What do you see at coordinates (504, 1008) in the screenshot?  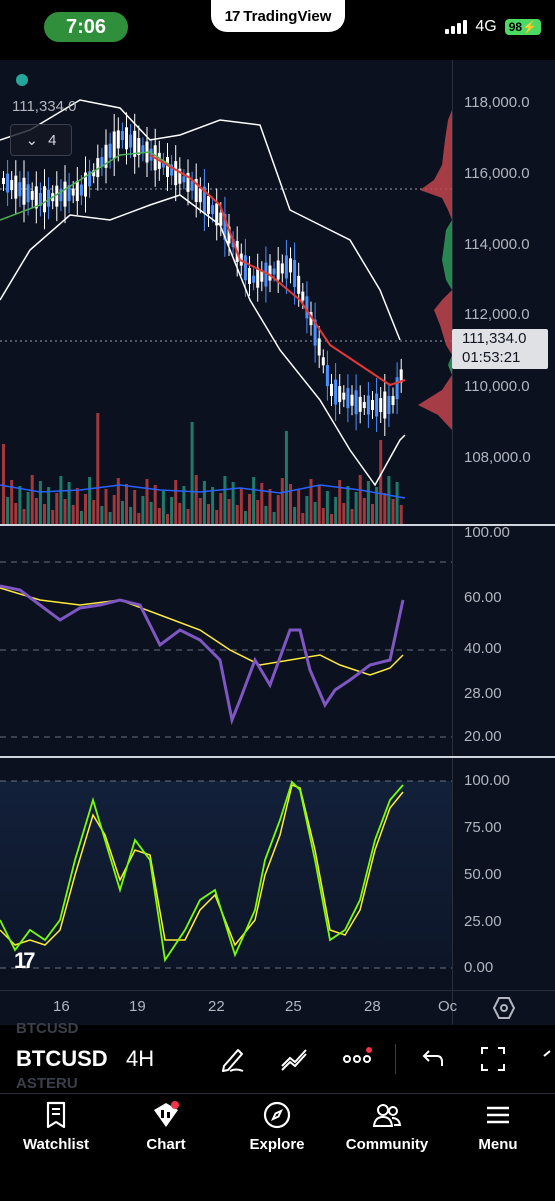 I see `settings-hexagon-icon` at bounding box center [504, 1008].